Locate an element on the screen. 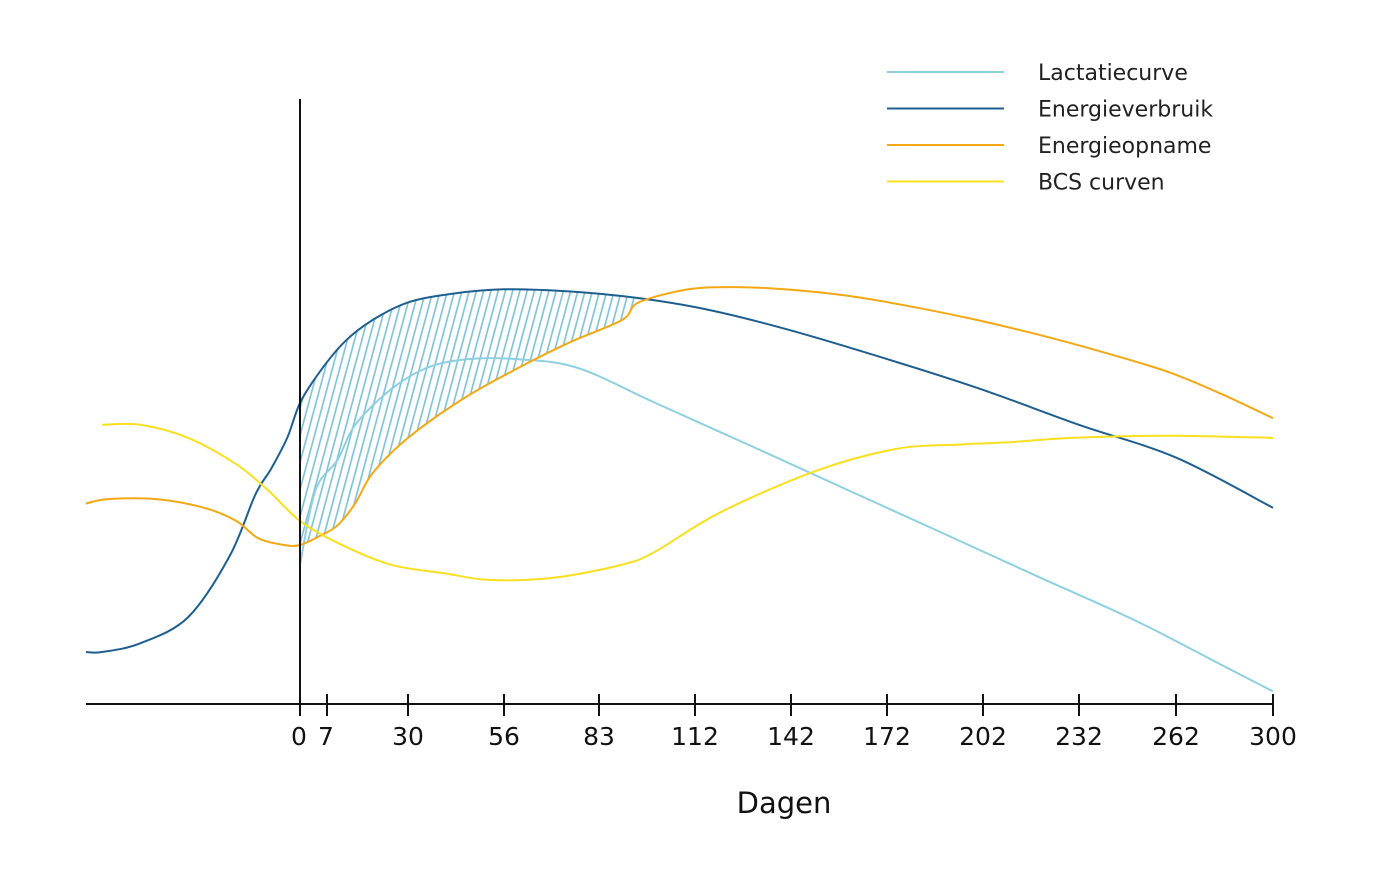 This screenshot has height=875, width=1385. x-tick-label: 142 is located at coordinates (791, 736).